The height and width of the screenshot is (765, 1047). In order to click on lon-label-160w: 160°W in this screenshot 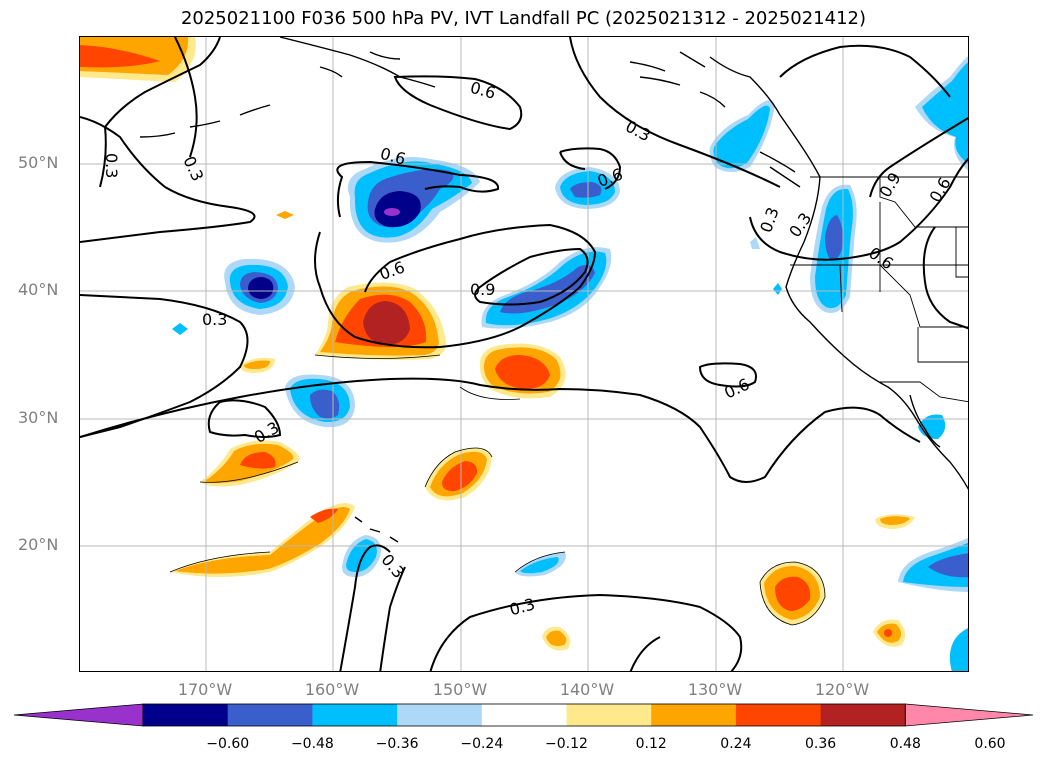, I will do `click(332, 689)`.